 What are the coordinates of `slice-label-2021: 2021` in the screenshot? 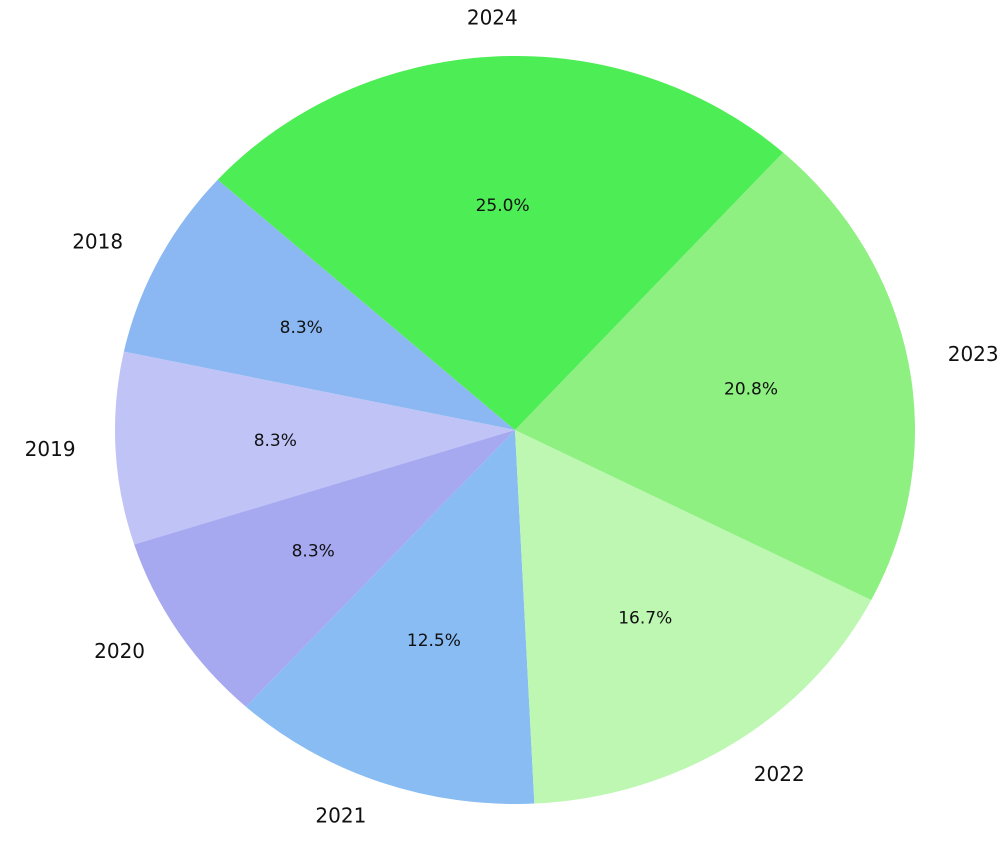 It's located at (340, 816).